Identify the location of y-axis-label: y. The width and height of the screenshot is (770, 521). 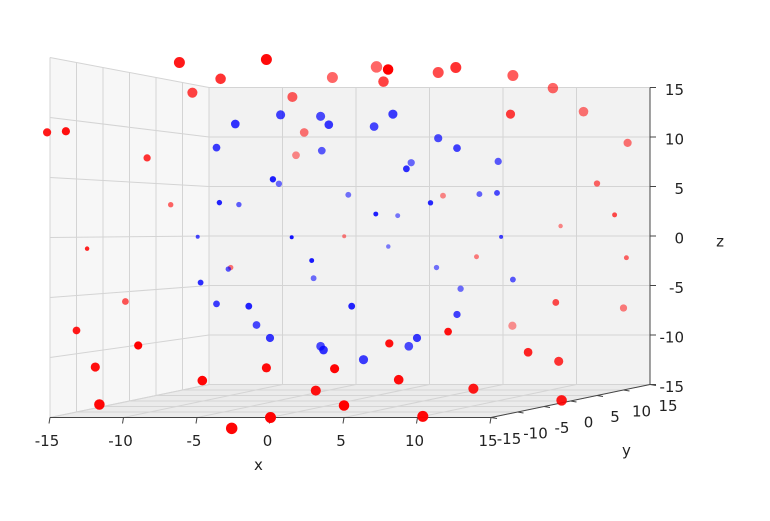
(626, 451).